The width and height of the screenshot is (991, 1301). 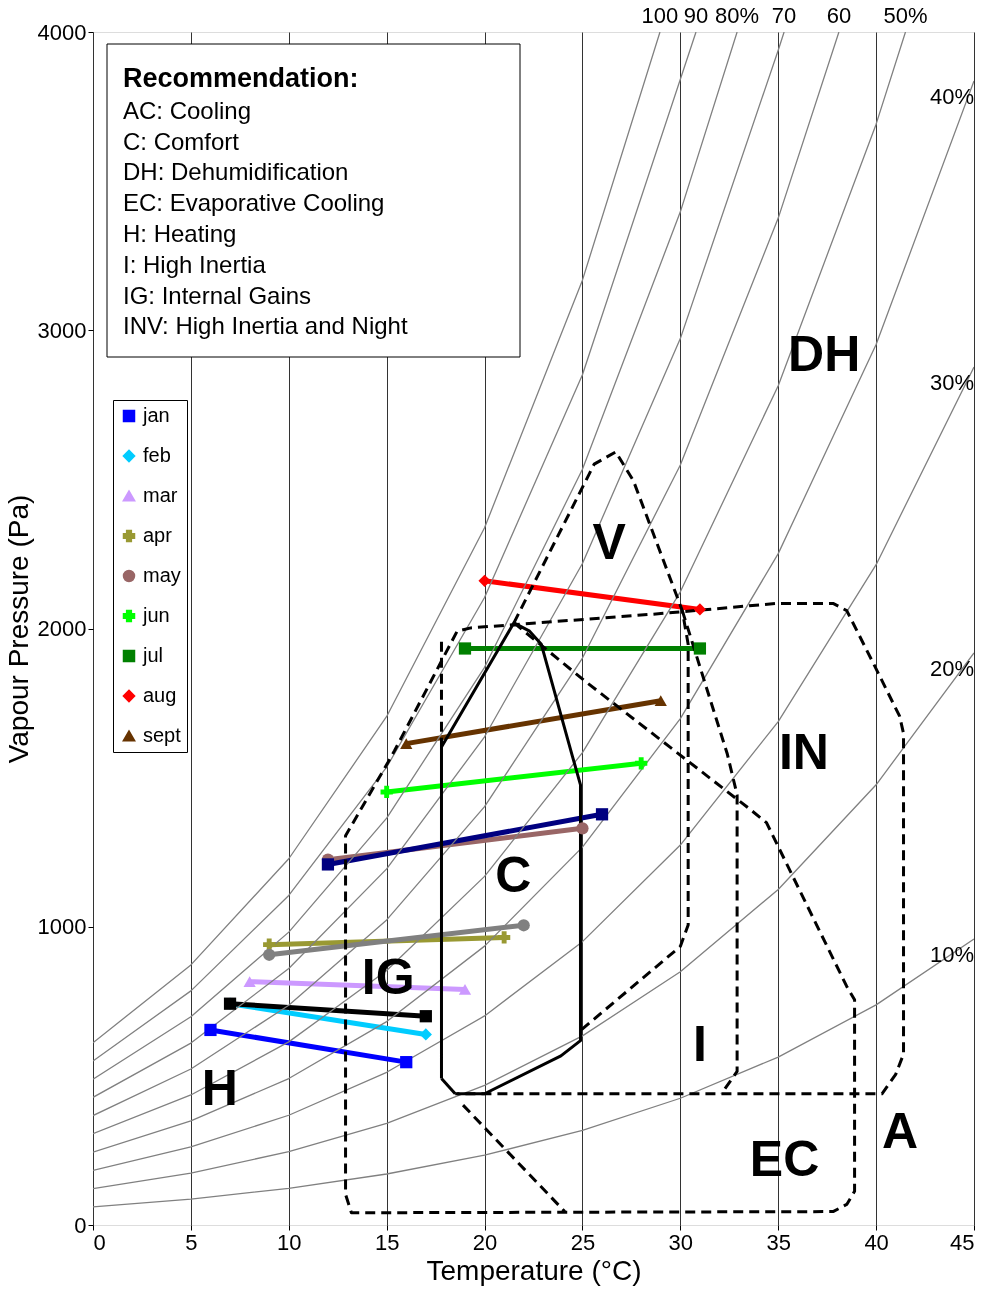 What do you see at coordinates (157, 455) in the screenshot?
I see `legend-label: feb` at bounding box center [157, 455].